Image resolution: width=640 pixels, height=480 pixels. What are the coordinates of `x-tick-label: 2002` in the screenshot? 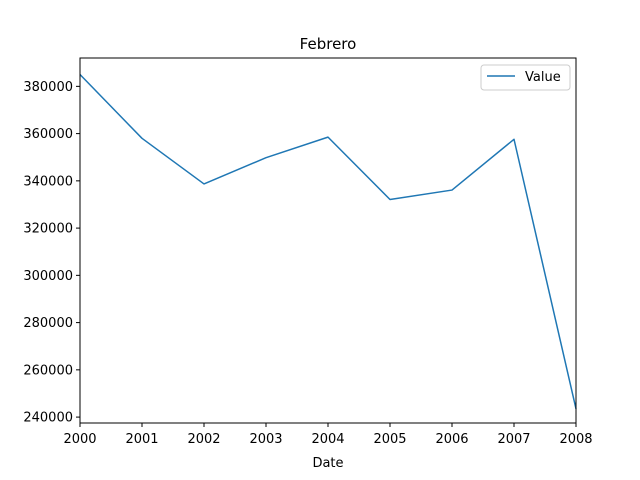 It's located at (203, 439).